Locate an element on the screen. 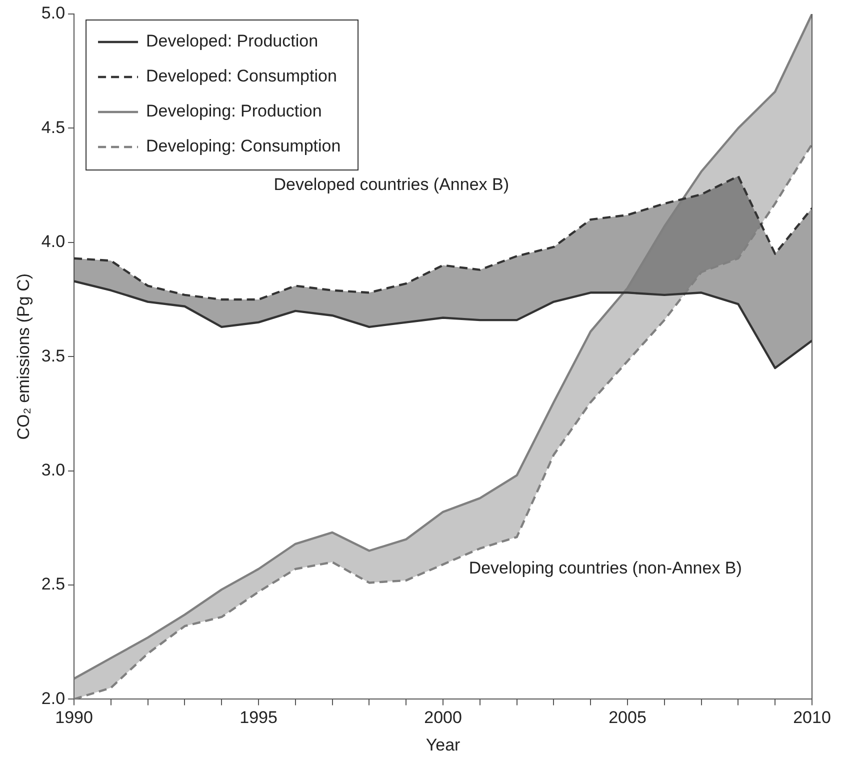  legend-label: Developing: Consumption is located at coordinates (243, 146).